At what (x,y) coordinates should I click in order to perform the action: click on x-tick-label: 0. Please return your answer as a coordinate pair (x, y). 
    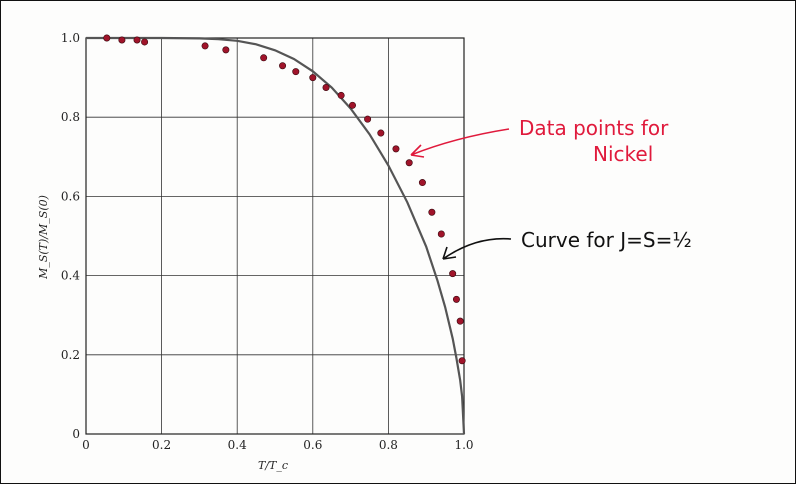
    Looking at the image, I should click on (86, 445).